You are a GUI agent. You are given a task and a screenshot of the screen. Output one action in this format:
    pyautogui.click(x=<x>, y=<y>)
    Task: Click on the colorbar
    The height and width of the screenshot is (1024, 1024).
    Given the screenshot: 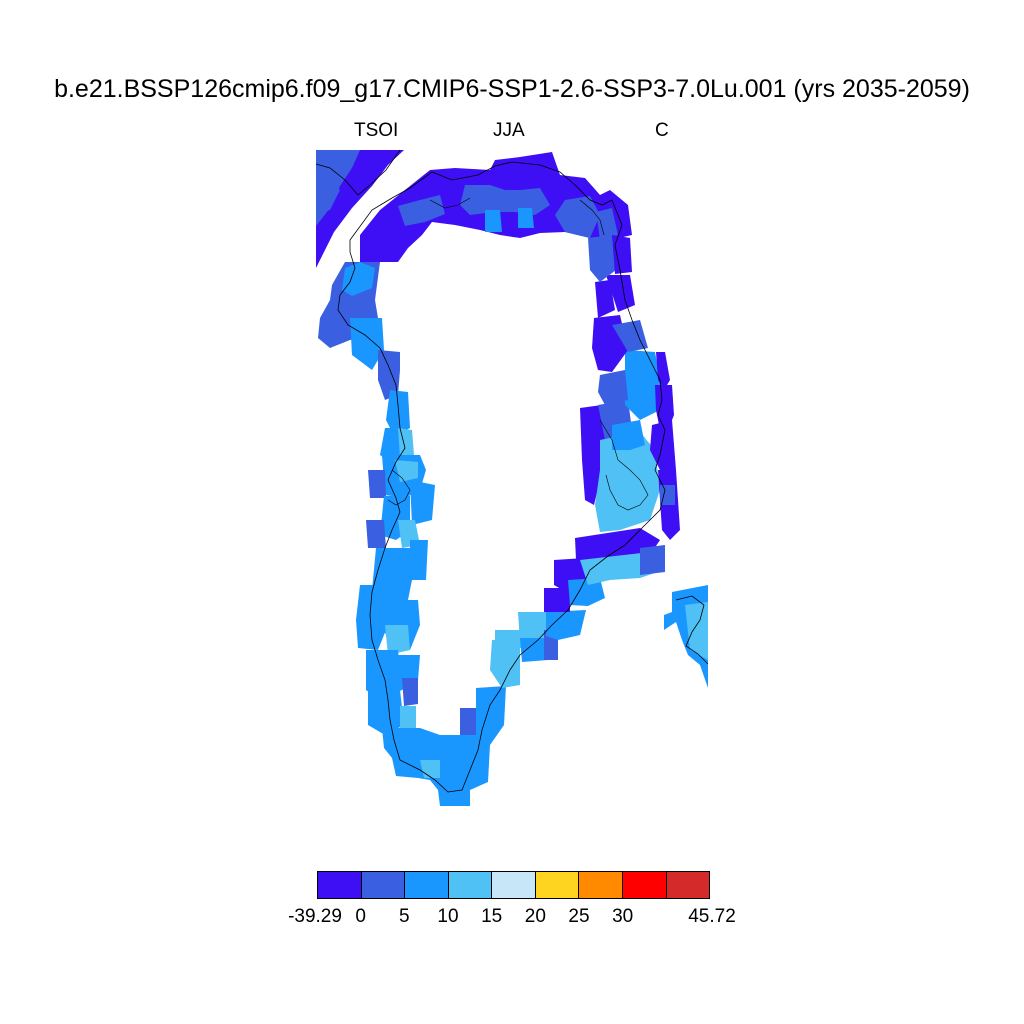 What is the action you would take?
    pyautogui.click(x=513, y=885)
    